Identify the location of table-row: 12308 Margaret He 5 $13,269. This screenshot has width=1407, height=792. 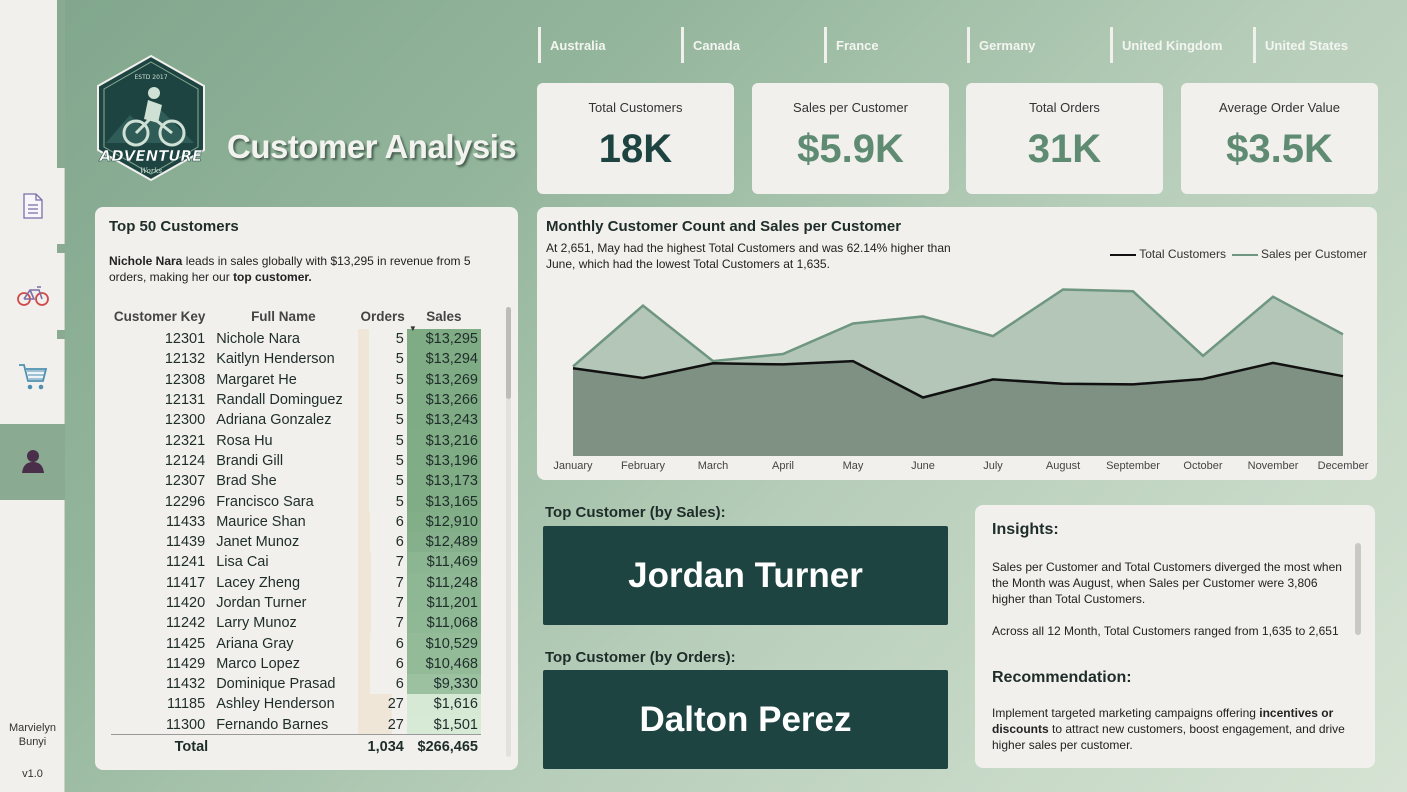
(296, 379).